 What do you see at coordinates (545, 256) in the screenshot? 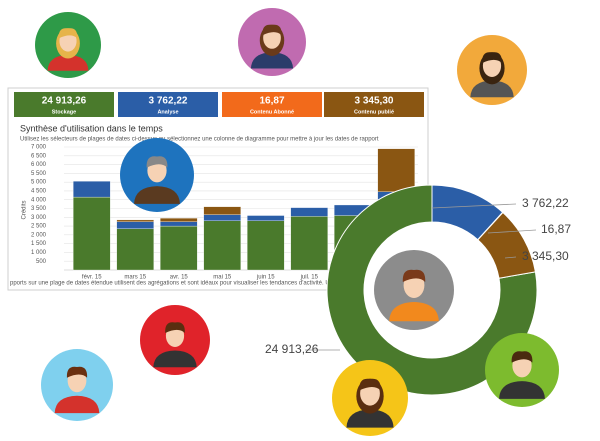
I see `donut-label: 3 345,30` at bounding box center [545, 256].